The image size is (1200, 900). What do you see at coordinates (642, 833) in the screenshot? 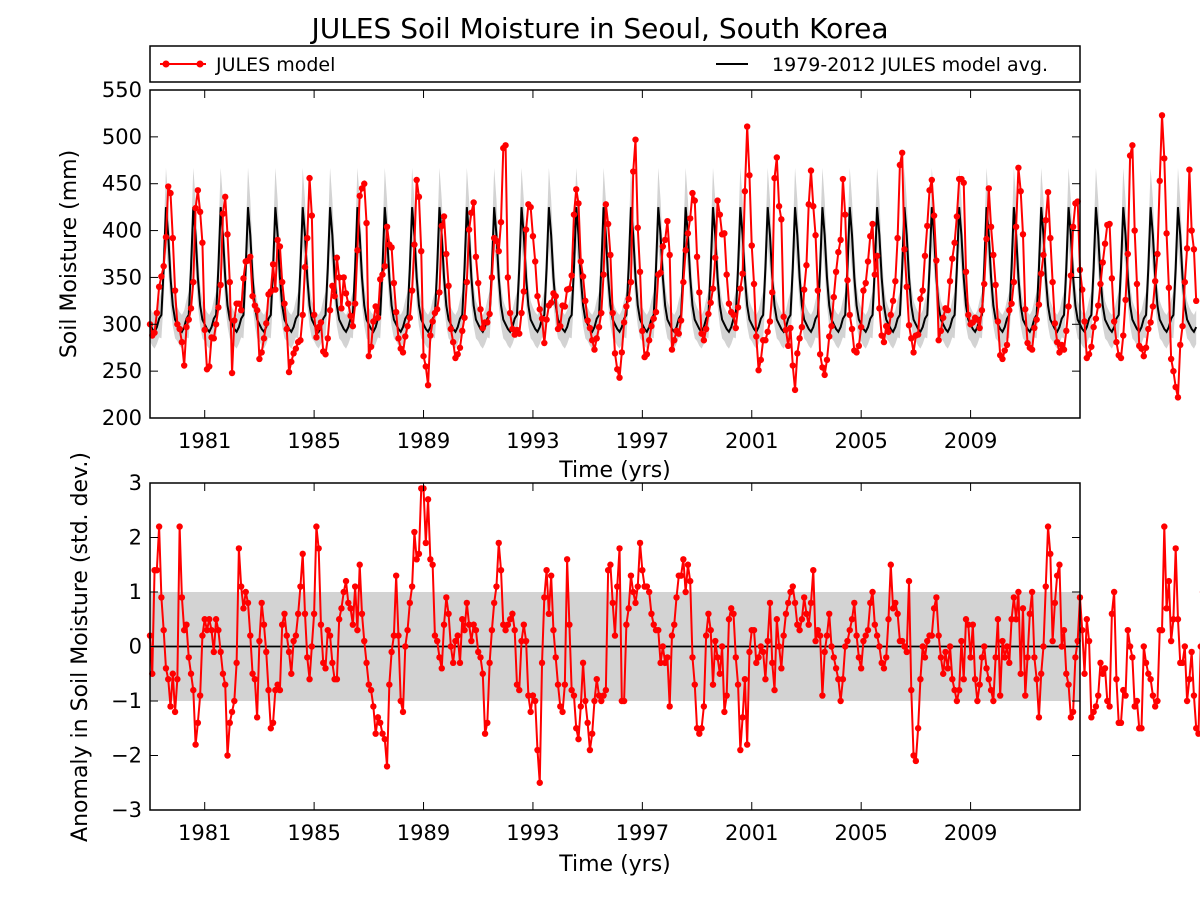
I see `bottom-x-tick-label: 1997` at bounding box center [642, 833].